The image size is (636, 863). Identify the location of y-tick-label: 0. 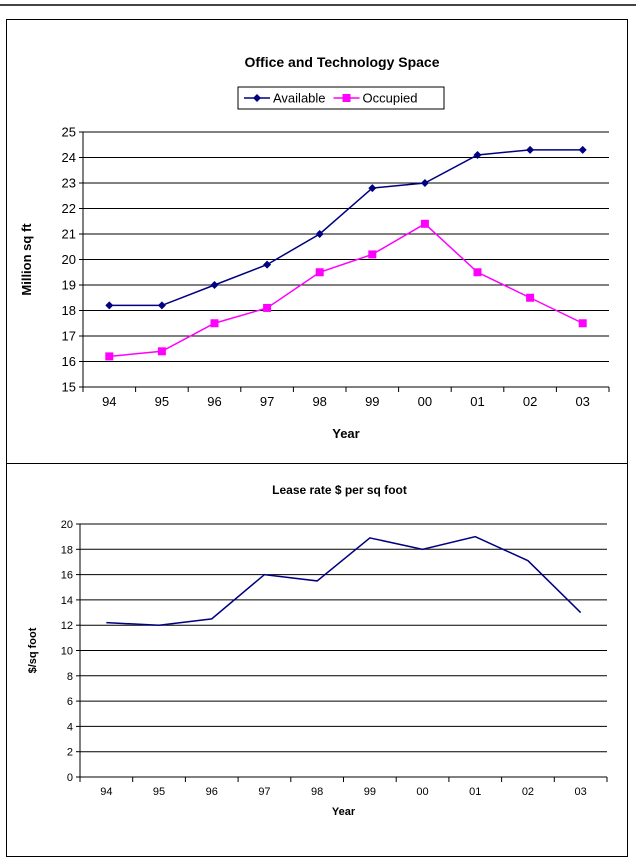
(70, 778).